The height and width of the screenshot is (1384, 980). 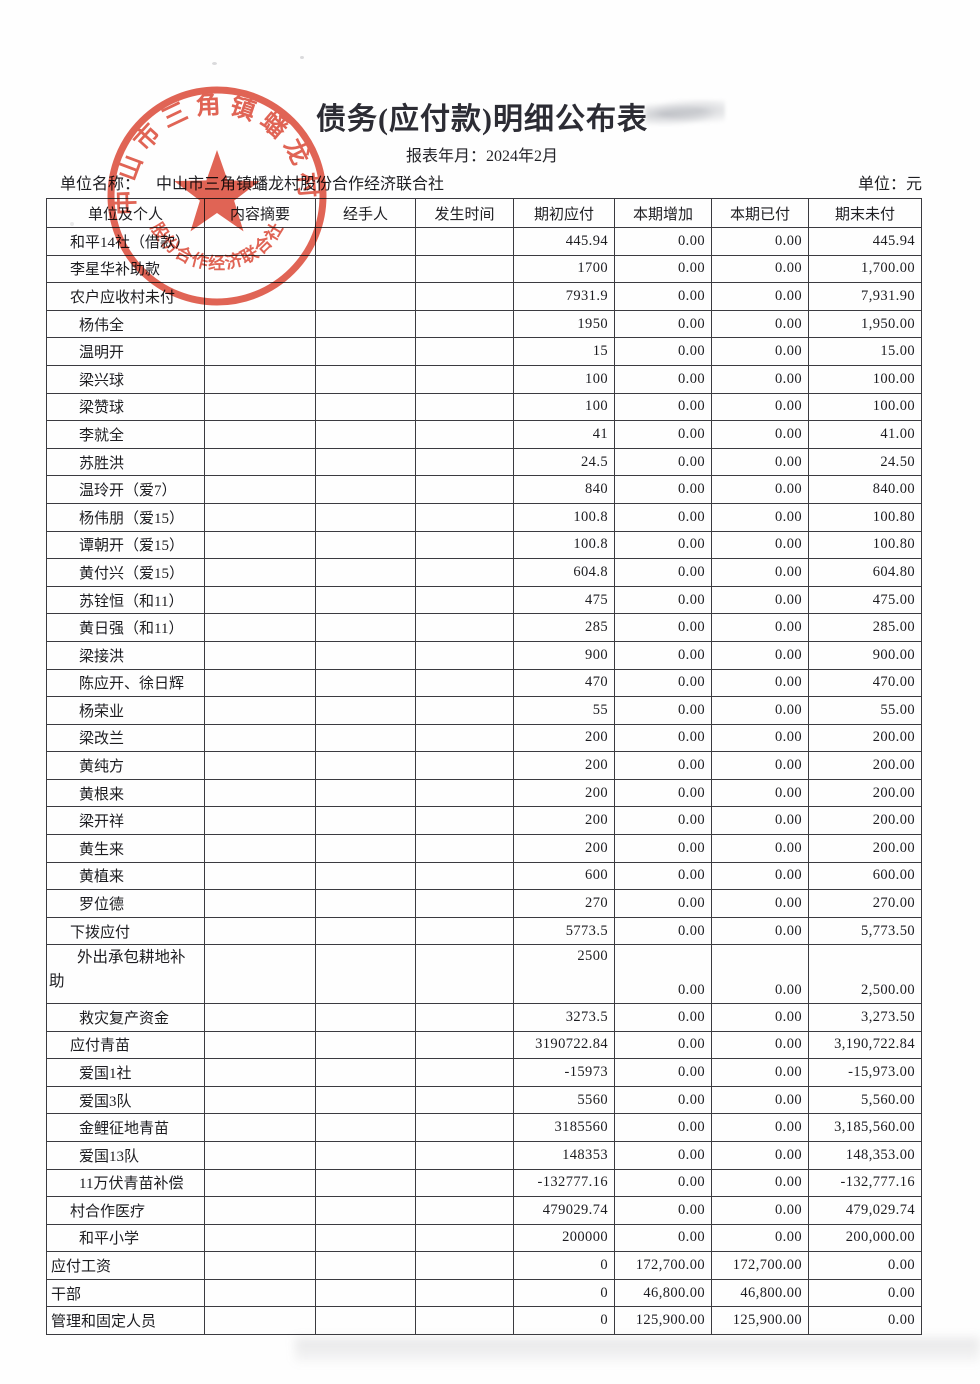 What do you see at coordinates (484, 1210) in the screenshot?
I see `table-row: 村合作医疗 479029.74 0.00 0.00 479,029.74` at bounding box center [484, 1210].